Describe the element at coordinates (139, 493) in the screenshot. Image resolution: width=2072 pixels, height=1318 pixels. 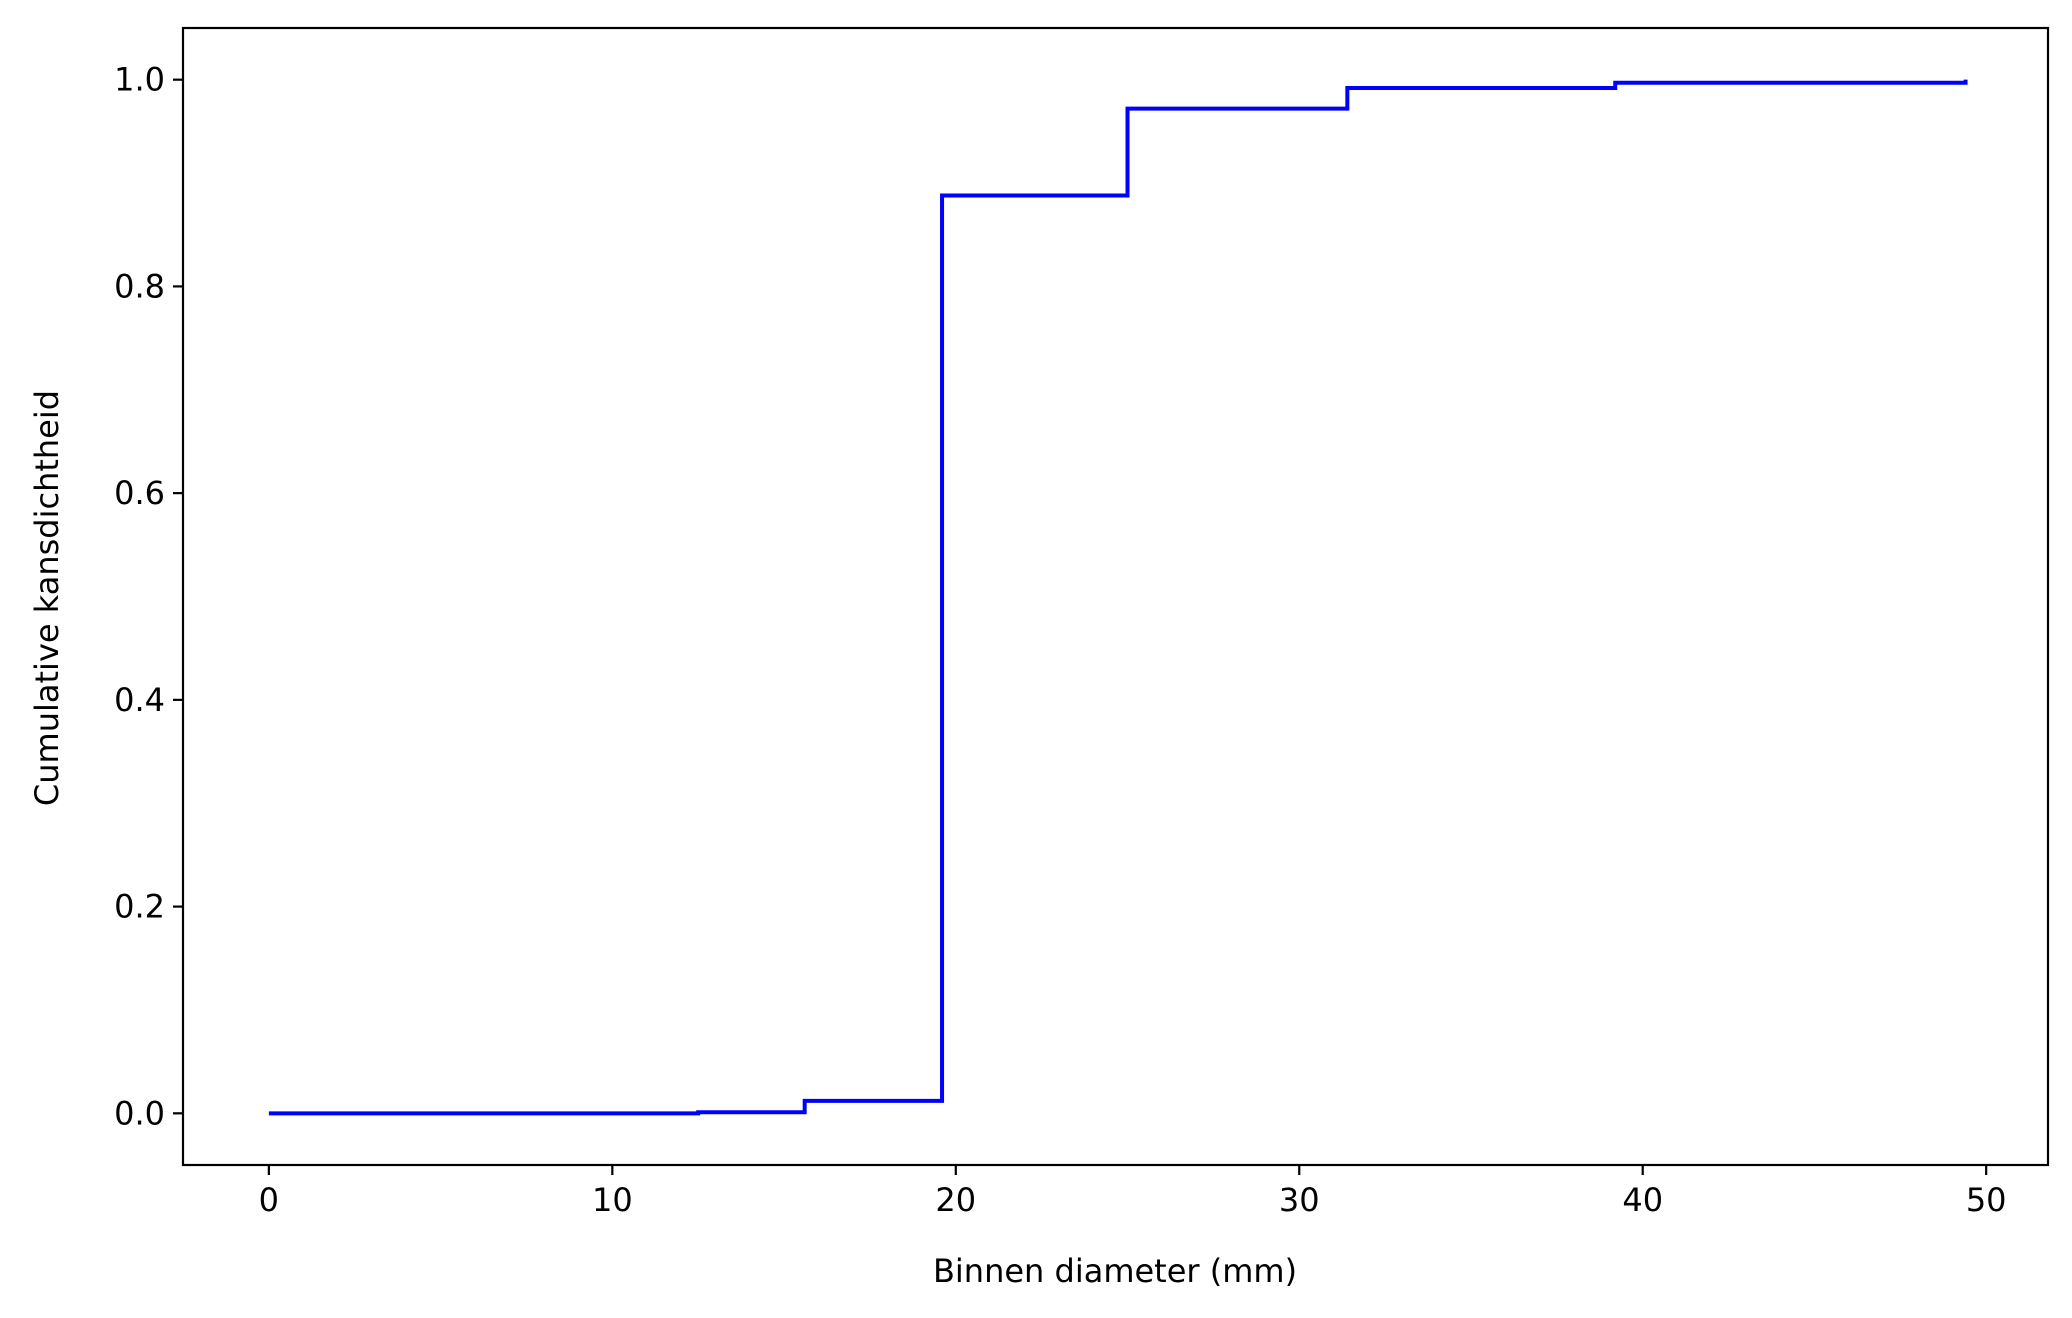
I see `y-tick-label: 0.6` at that location.